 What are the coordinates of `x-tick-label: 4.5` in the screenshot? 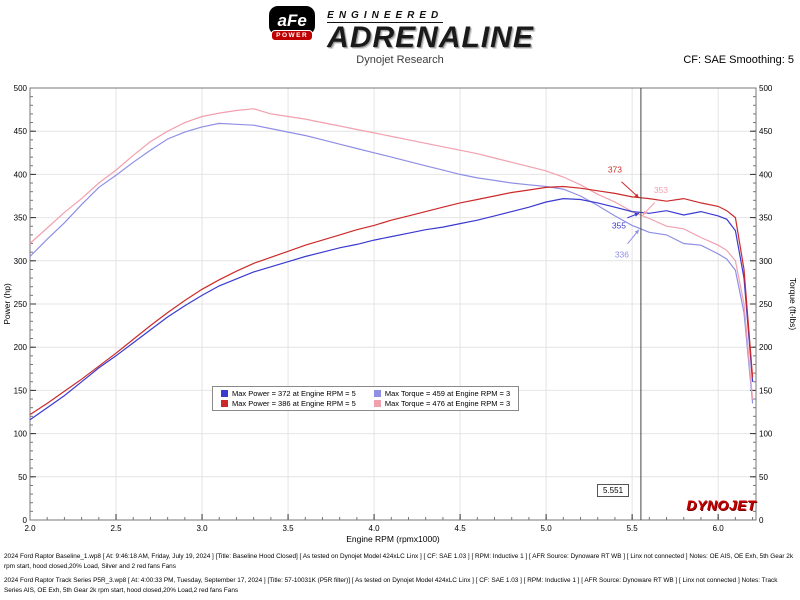 It's located at (461, 528).